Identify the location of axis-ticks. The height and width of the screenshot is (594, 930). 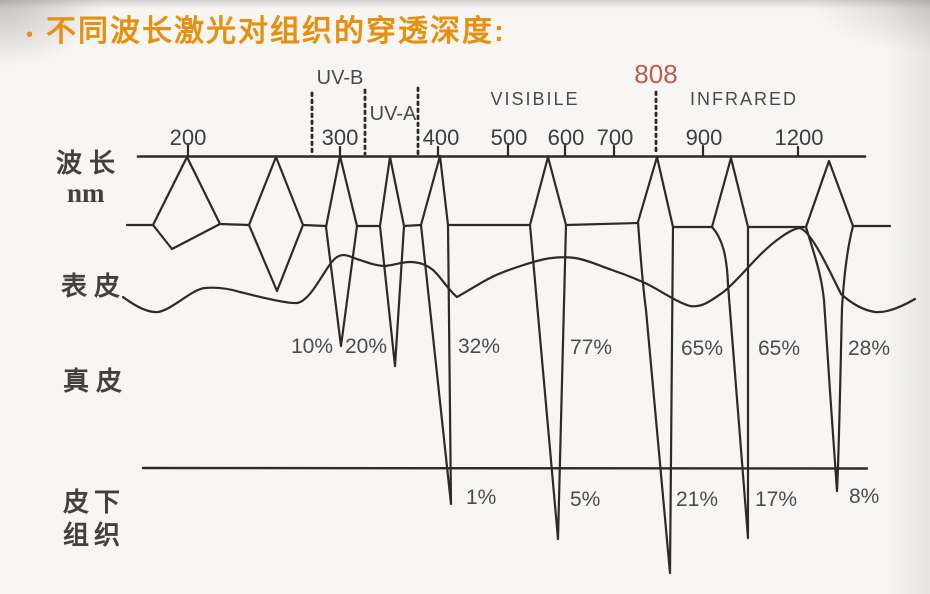
(493, 150).